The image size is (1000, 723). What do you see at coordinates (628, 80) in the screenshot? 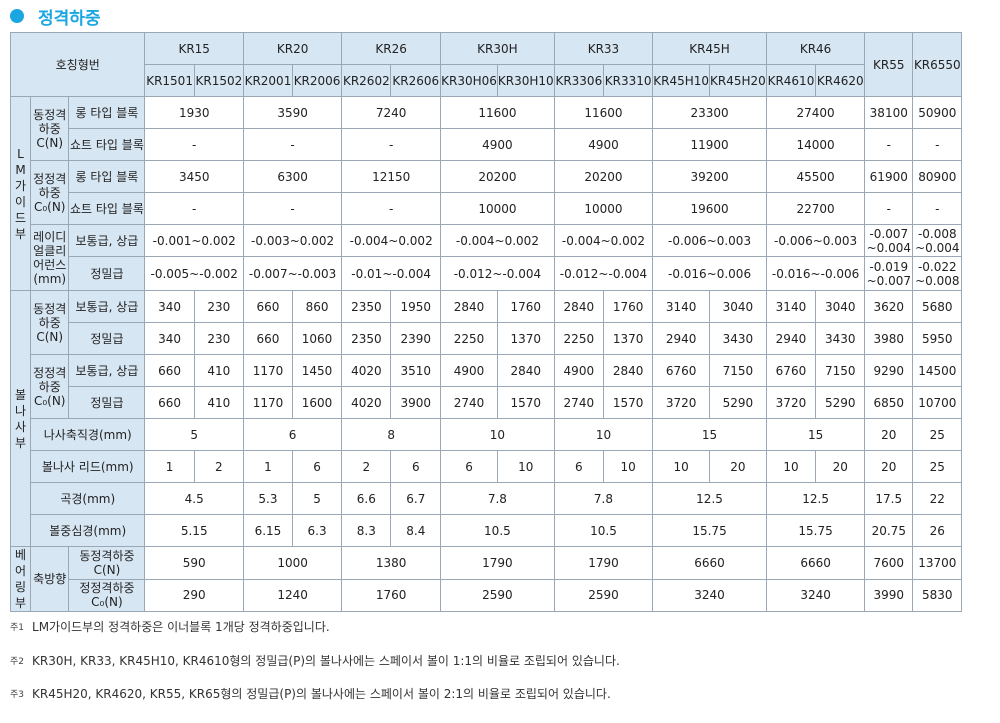
I see `submodel-header: KR3310` at bounding box center [628, 80].